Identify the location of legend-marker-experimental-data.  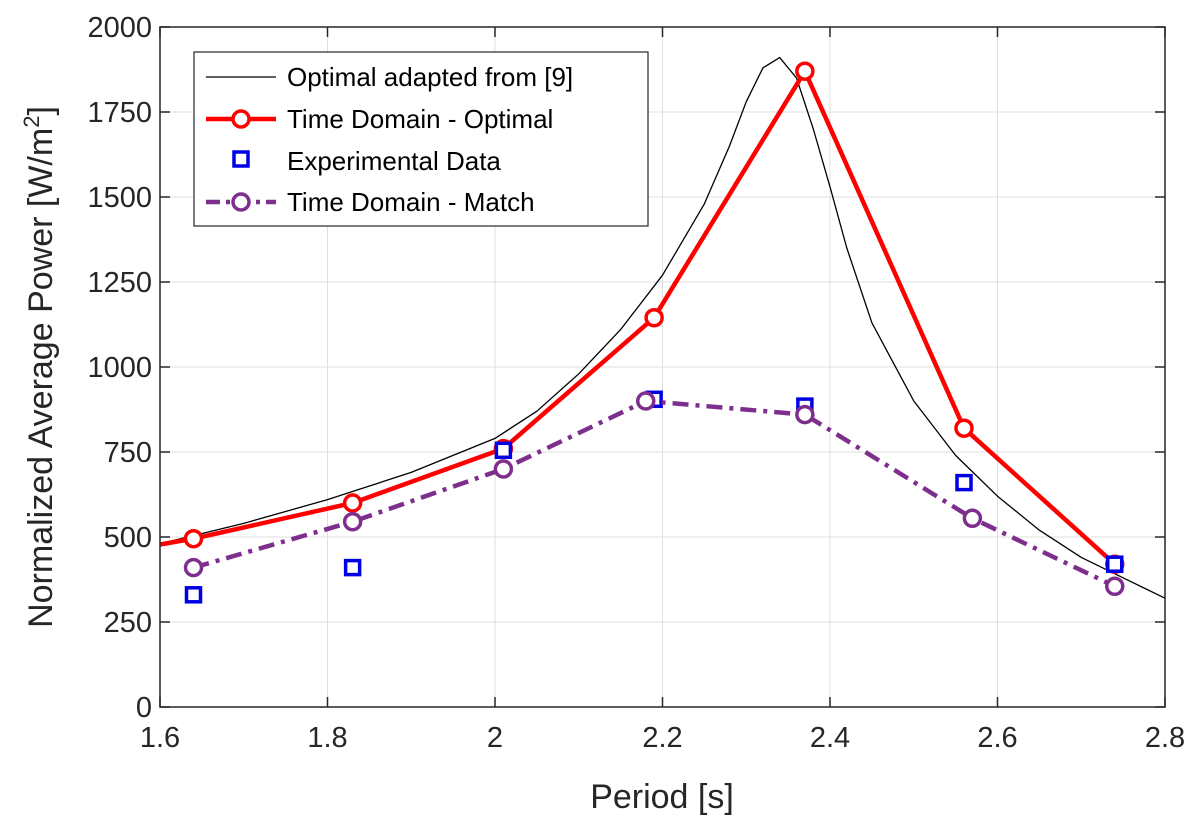
(241, 159).